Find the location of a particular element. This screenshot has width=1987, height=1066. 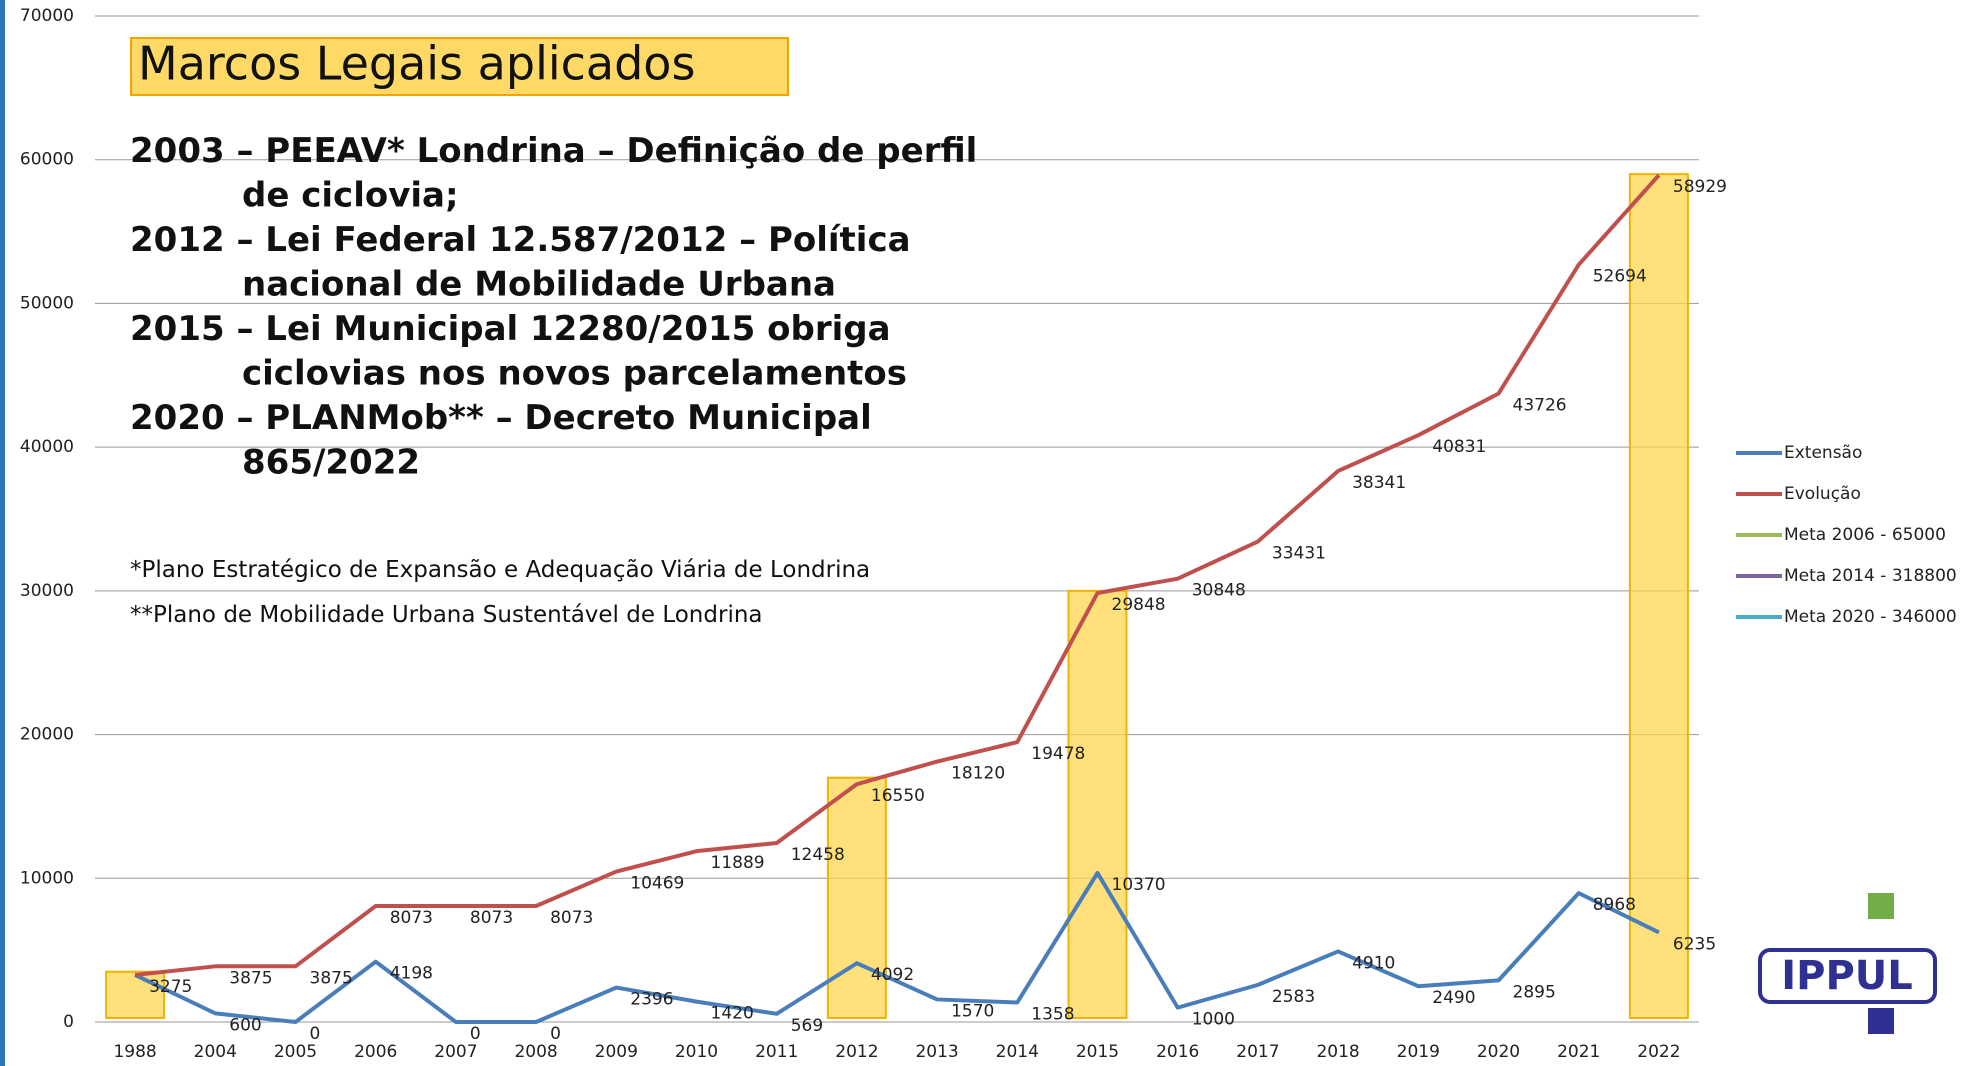

data-label: 33431 is located at coordinates (1299, 554).